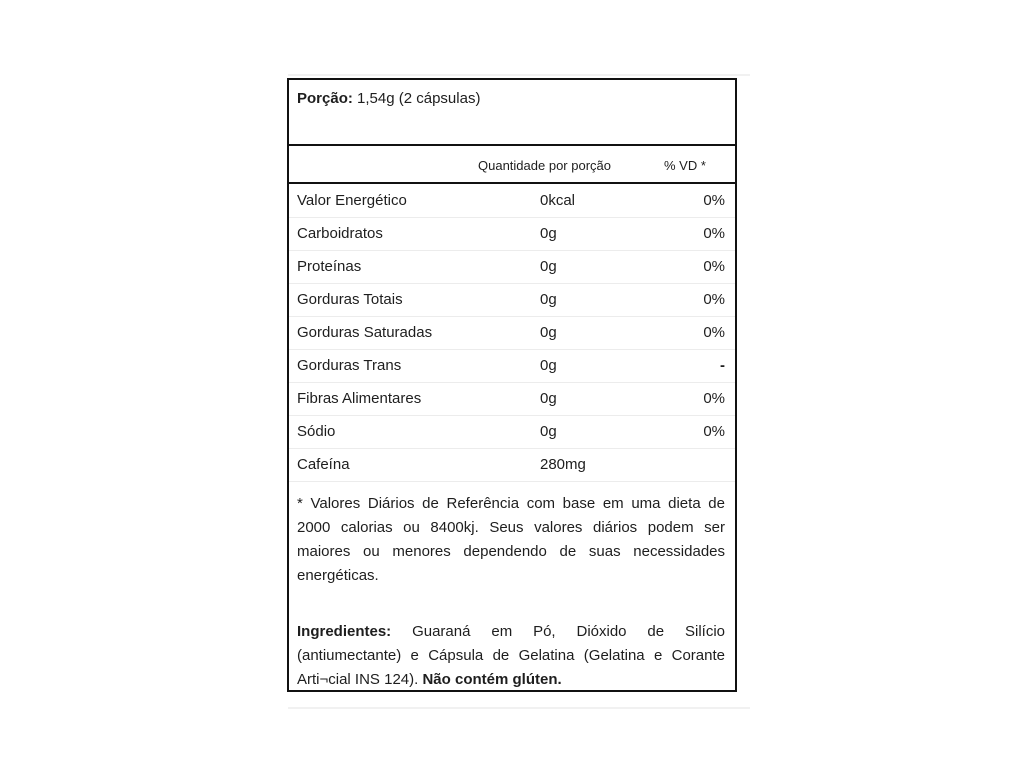  I want to click on nutrient-dv: -, so click(722, 365).